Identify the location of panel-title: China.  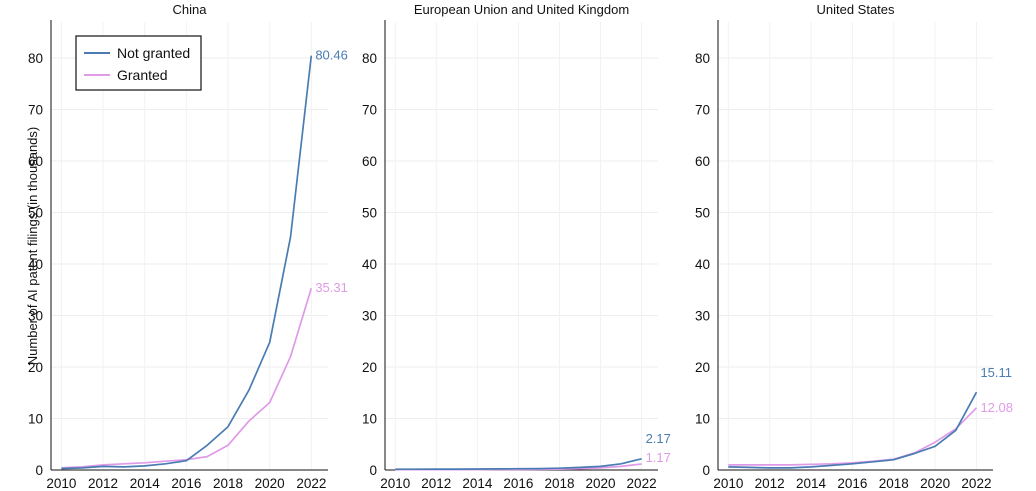
(190, 9).